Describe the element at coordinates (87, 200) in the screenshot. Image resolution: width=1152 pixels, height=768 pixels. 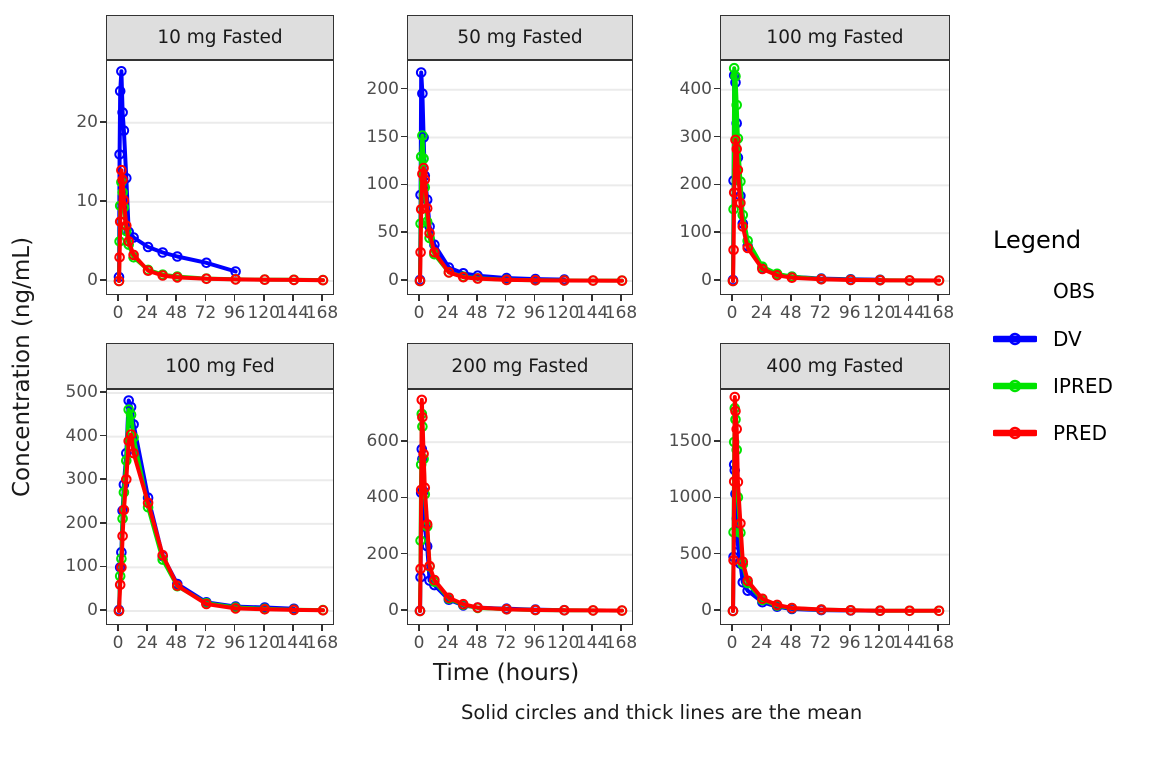
I see `y-tick-label: 10` at that location.